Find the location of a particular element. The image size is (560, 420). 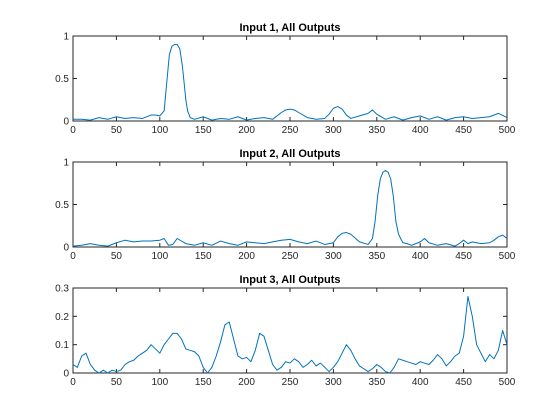

y-tick-label: 0.3 is located at coordinates (62, 289).